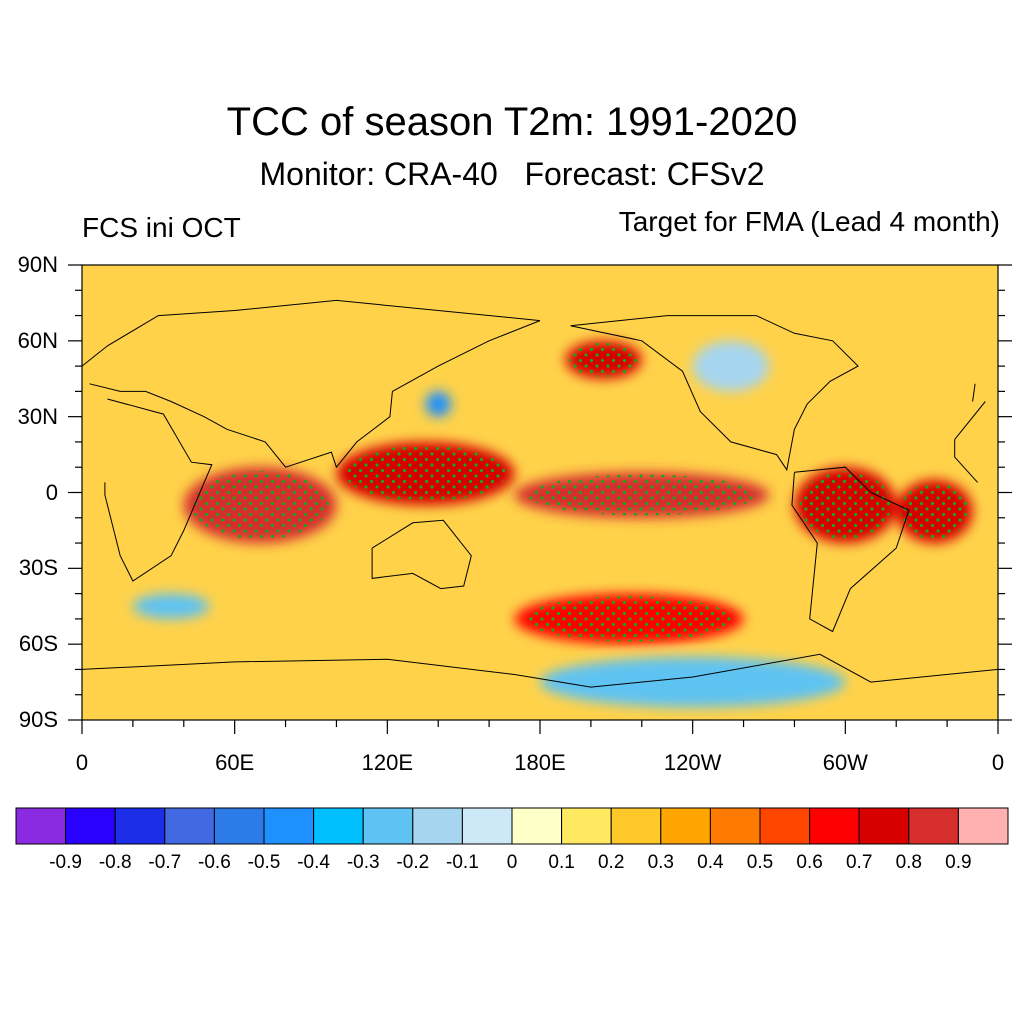  I want to click on coast-eurasia, so click(974, 392).